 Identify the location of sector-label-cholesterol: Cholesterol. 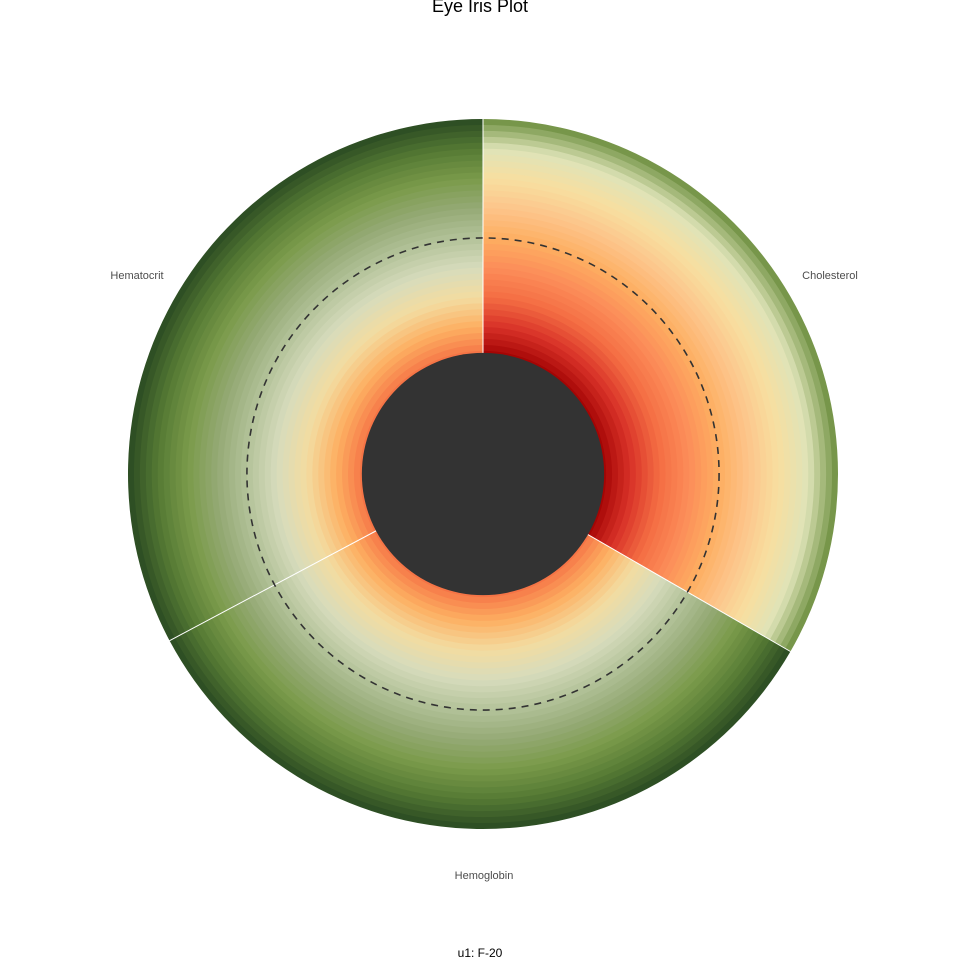
(830, 276).